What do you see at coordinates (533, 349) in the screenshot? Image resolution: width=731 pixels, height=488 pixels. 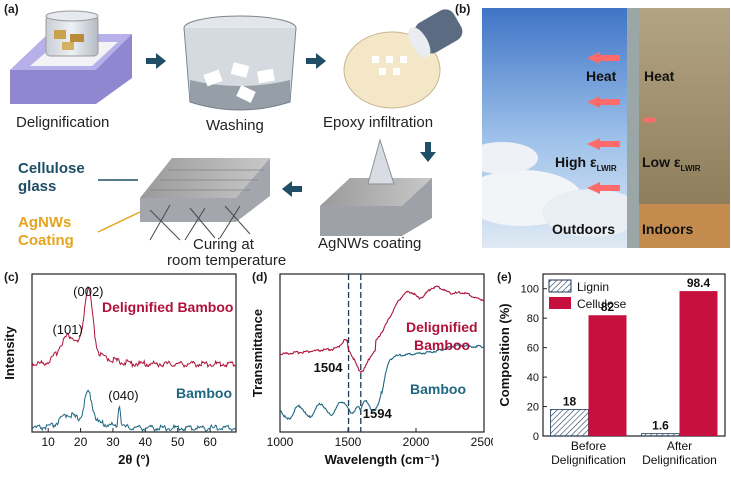 I see `y-tick-label: 60` at bounding box center [533, 349].